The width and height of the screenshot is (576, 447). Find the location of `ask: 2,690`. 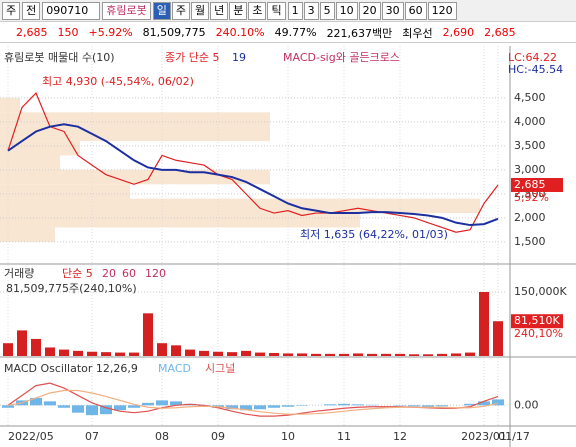

ask: 2,690 is located at coordinates (458, 32).